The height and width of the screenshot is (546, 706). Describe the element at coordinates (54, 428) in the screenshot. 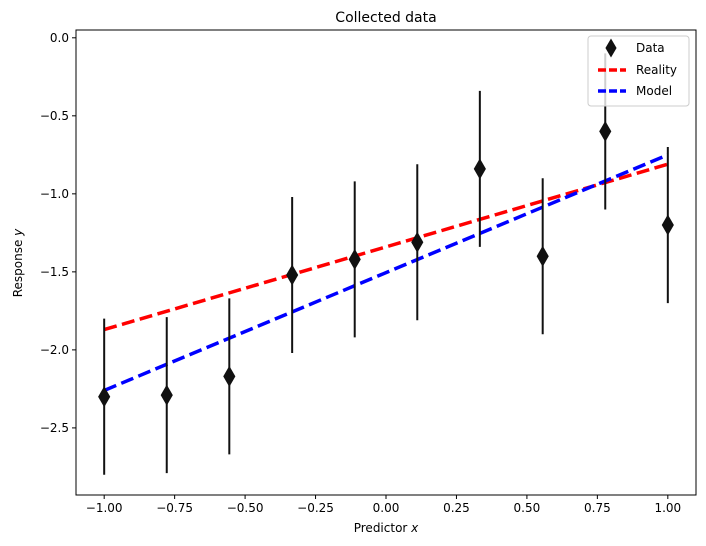

I see `y-tick-label: −2.5` at that location.